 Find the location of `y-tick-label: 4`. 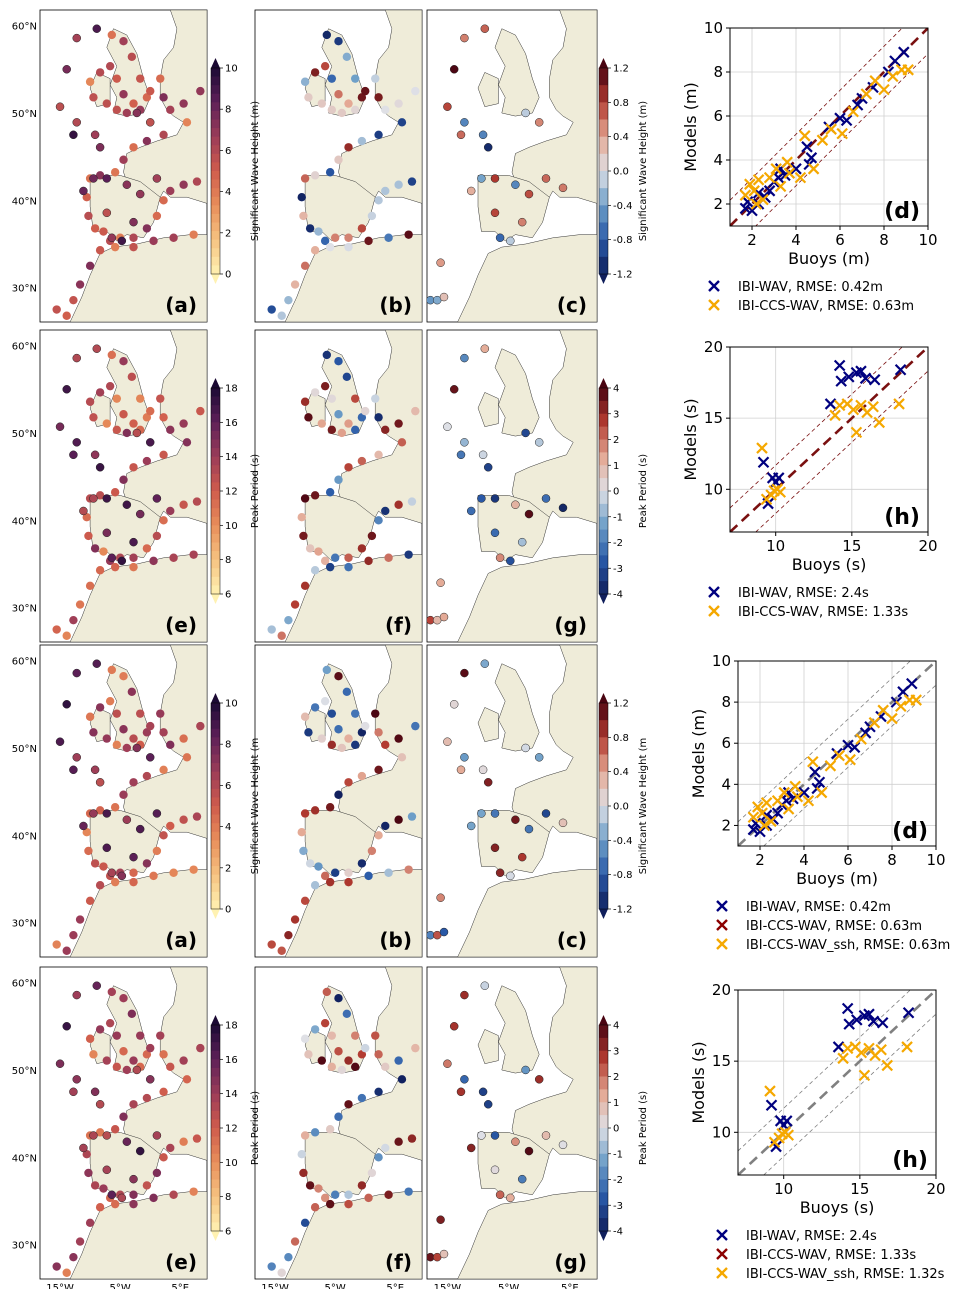

y-tick-label: 4 is located at coordinates (718, 160).